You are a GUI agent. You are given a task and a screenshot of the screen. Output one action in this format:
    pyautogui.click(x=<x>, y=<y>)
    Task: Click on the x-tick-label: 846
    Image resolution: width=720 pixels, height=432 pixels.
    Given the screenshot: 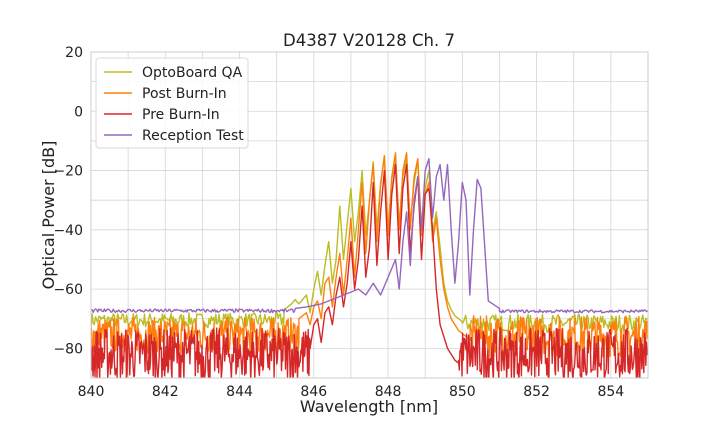 What is the action you would take?
    pyautogui.click(x=313, y=392)
    